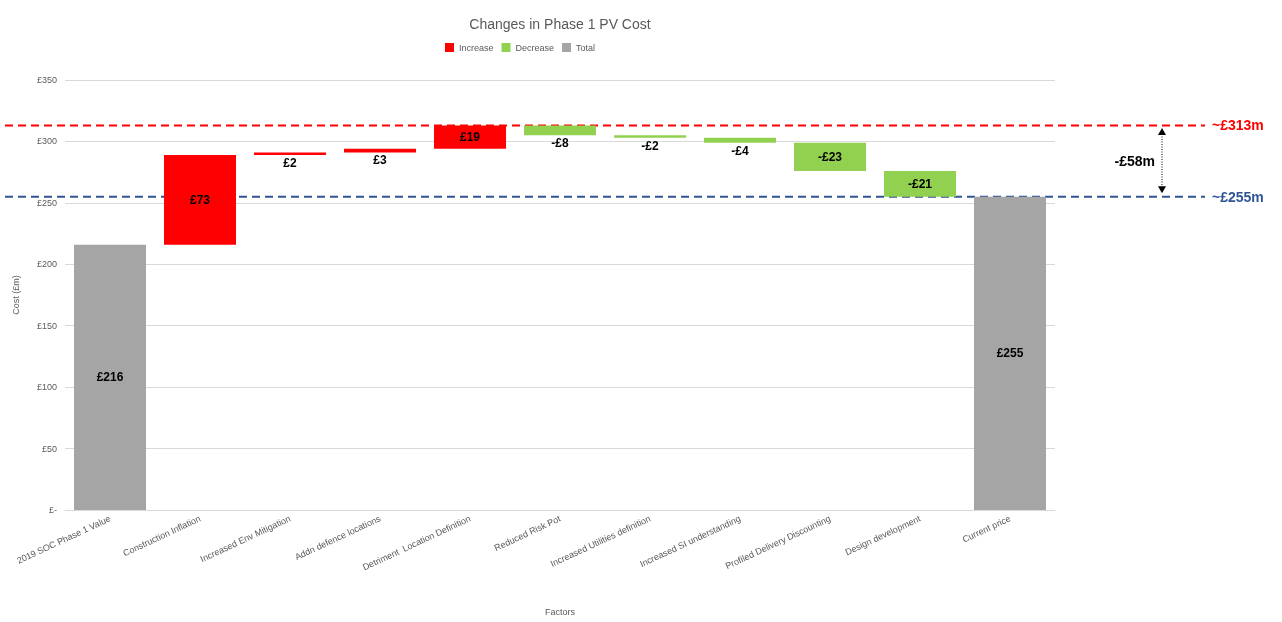 The height and width of the screenshot is (622, 1282). What do you see at coordinates (560, 611) in the screenshot?
I see `x-axis-title: Factors` at bounding box center [560, 611].